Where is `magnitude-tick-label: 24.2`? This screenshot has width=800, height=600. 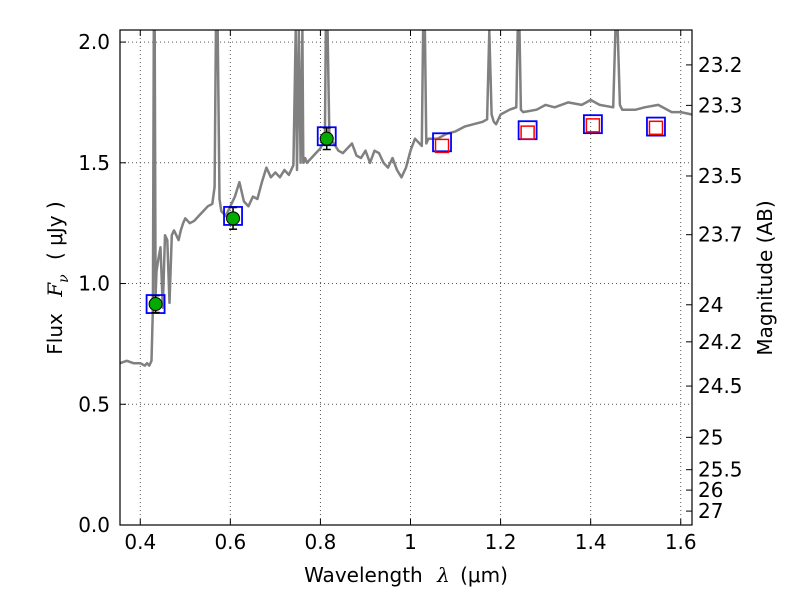 magnitude-tick-label: 24.2 is located at coordinates (720, 342).